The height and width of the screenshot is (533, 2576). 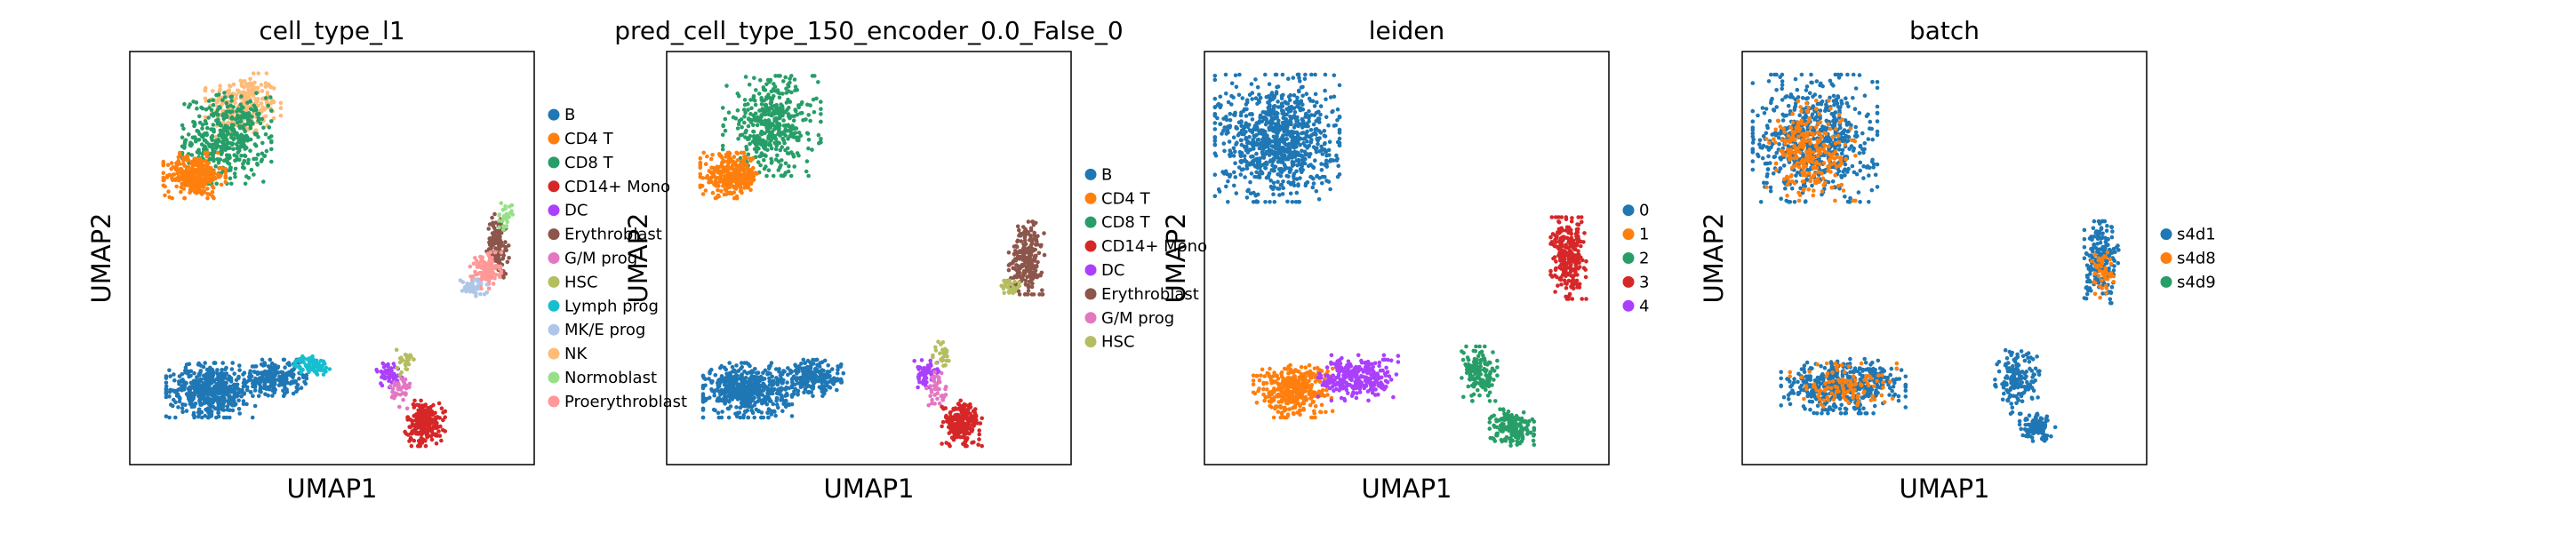 What do you see at coordinates (576, 354) in the screenshot?
I see `legend-label: NK` at bounding box center [576, 354].